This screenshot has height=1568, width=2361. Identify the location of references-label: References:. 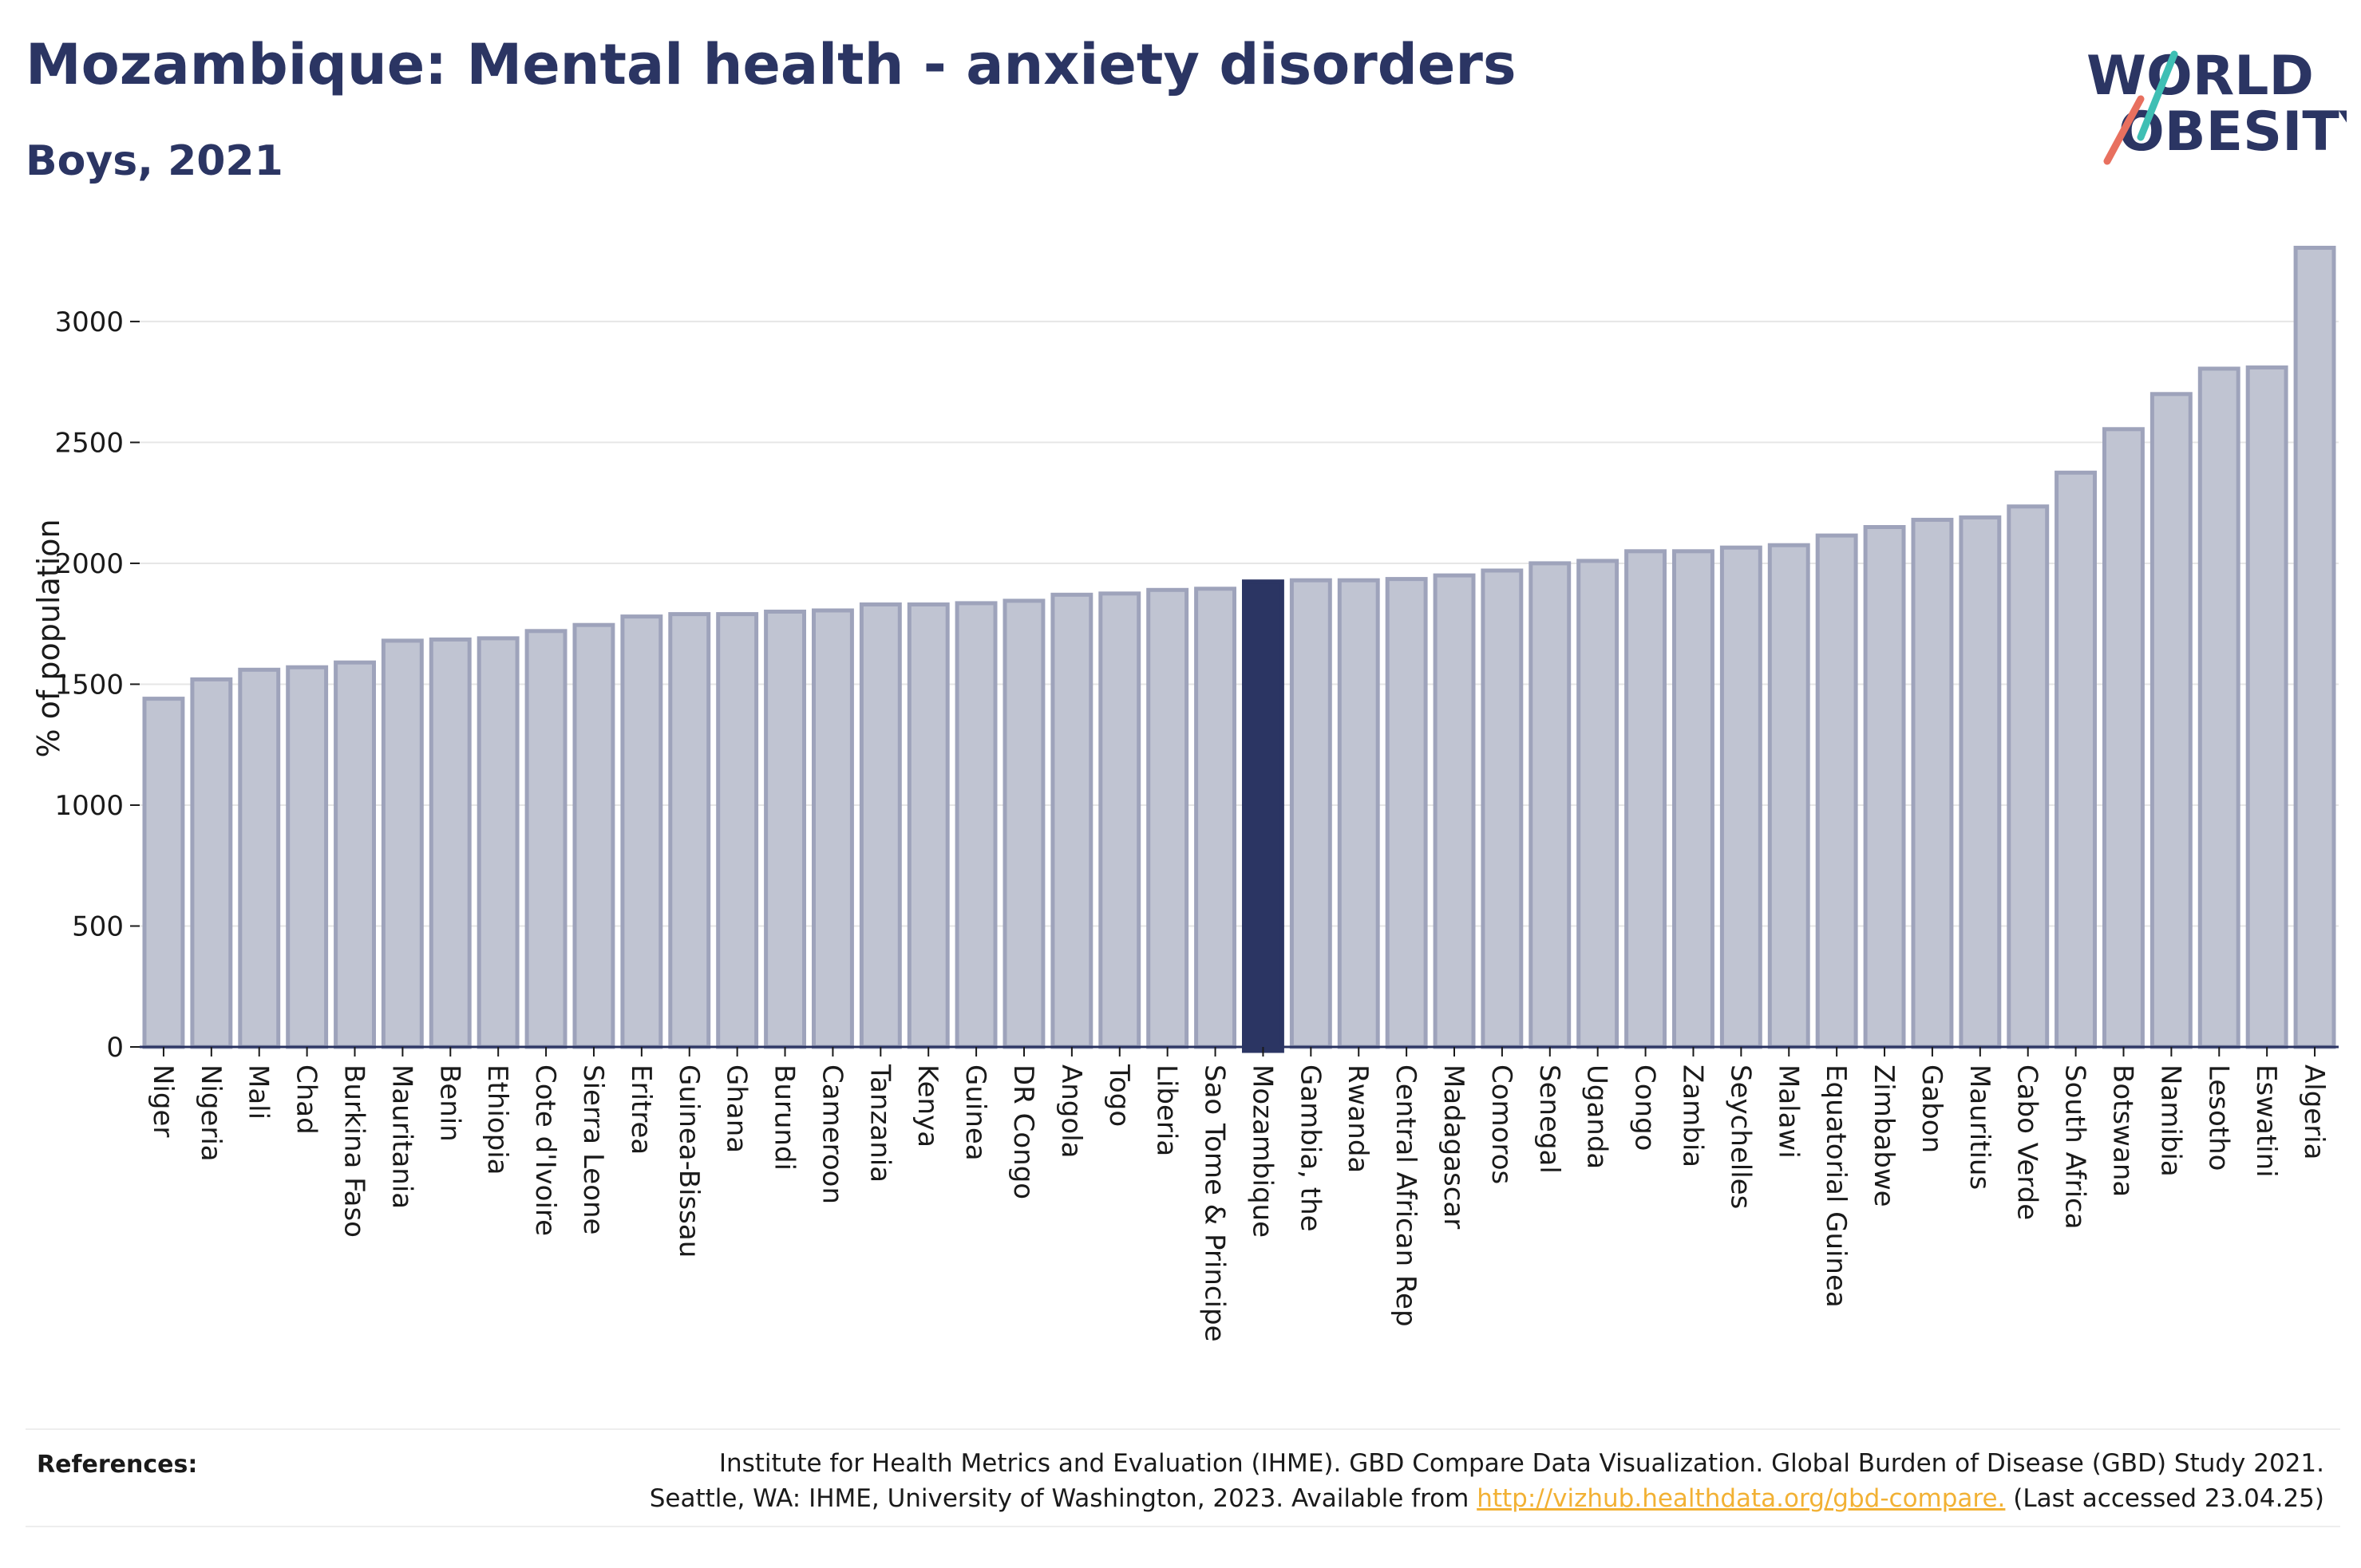
(117, 1465).